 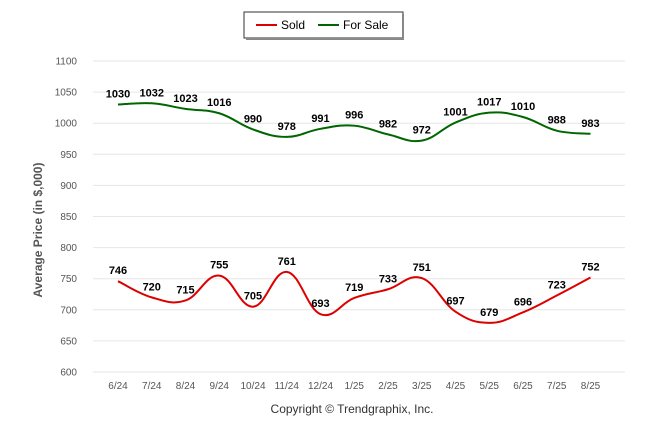 What do you see at coordinates (320, 386) in the screenshot?
I see `x-tick-label: 12/24` at bounding box center [320, 386].